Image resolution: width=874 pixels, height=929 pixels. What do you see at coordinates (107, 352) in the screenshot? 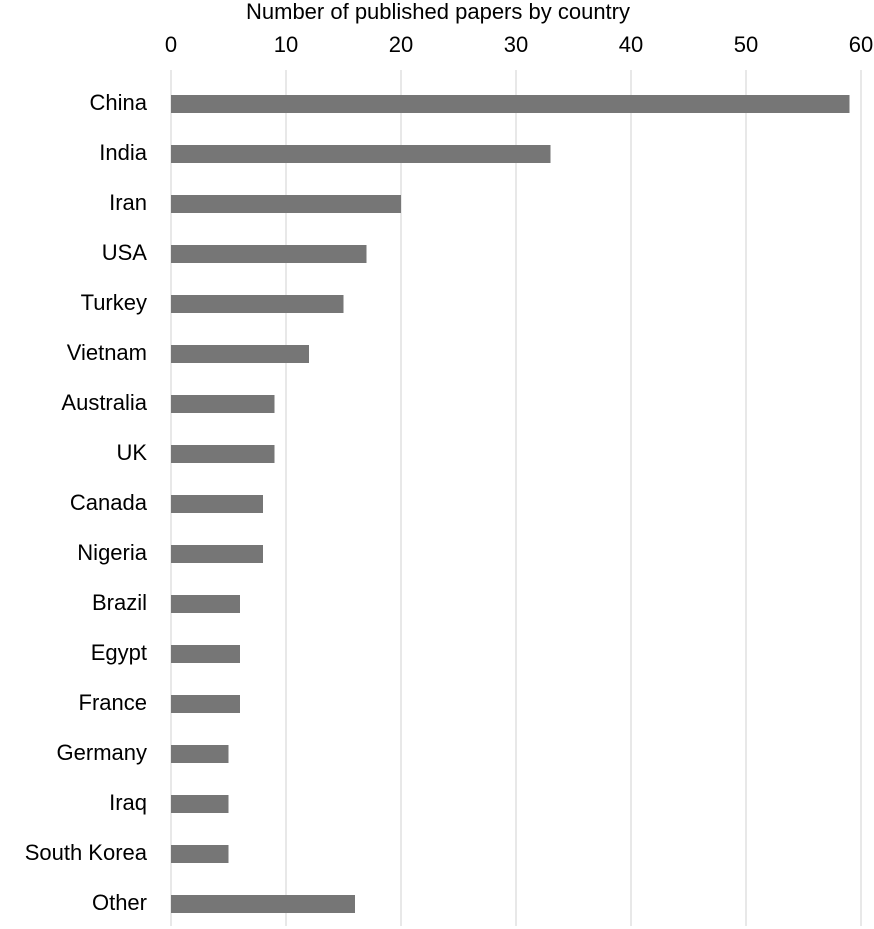
I see `y-tick-label: Vietnam` at bounding box center [107, 352].